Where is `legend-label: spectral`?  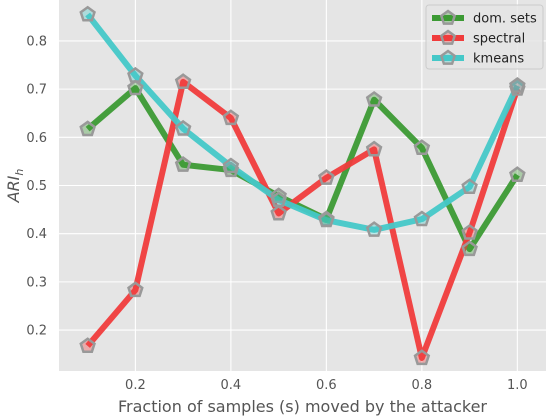
legend-label: spectral is located at coordinates (499, 39).